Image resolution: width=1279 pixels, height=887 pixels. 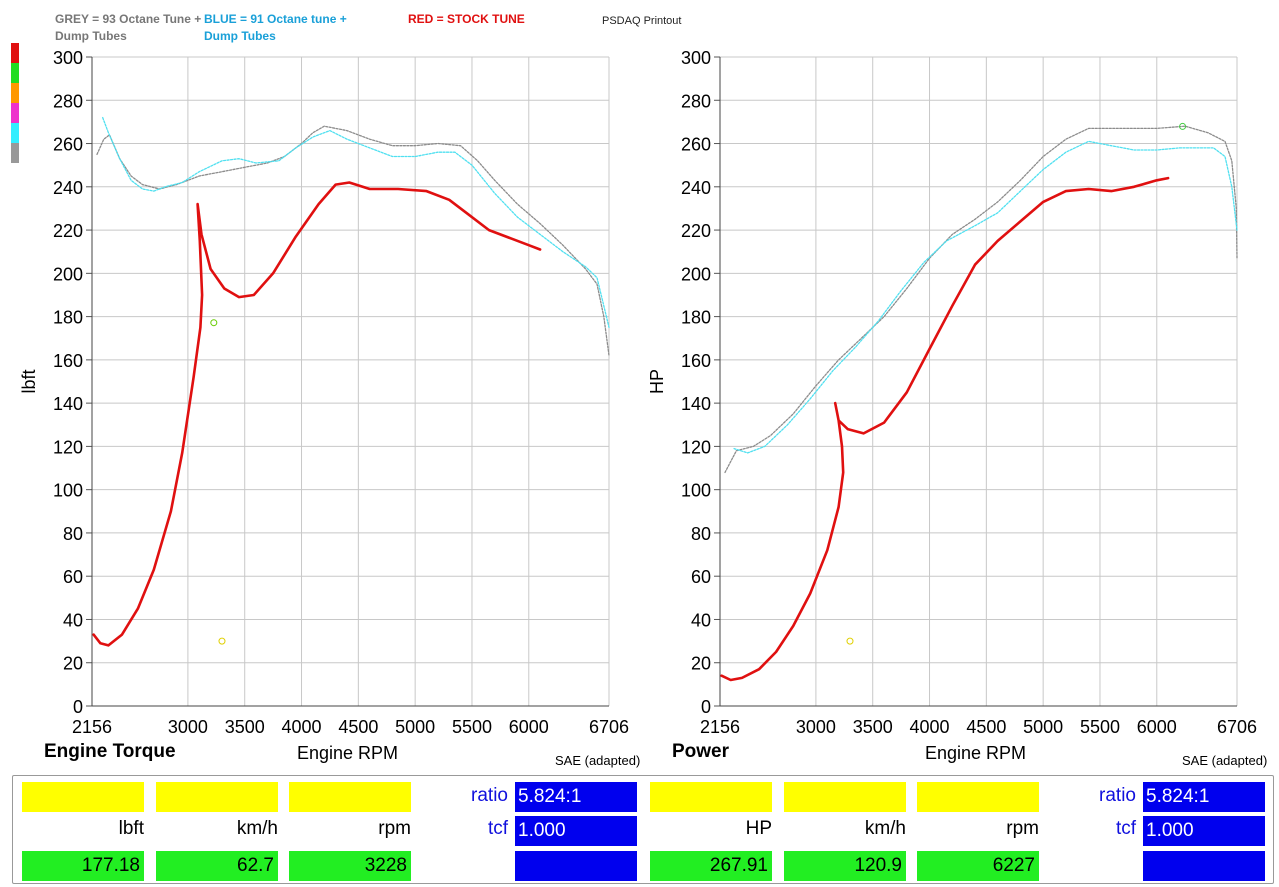 I want to click on power-y-tick-label: 20, so click(x=701, y=664).